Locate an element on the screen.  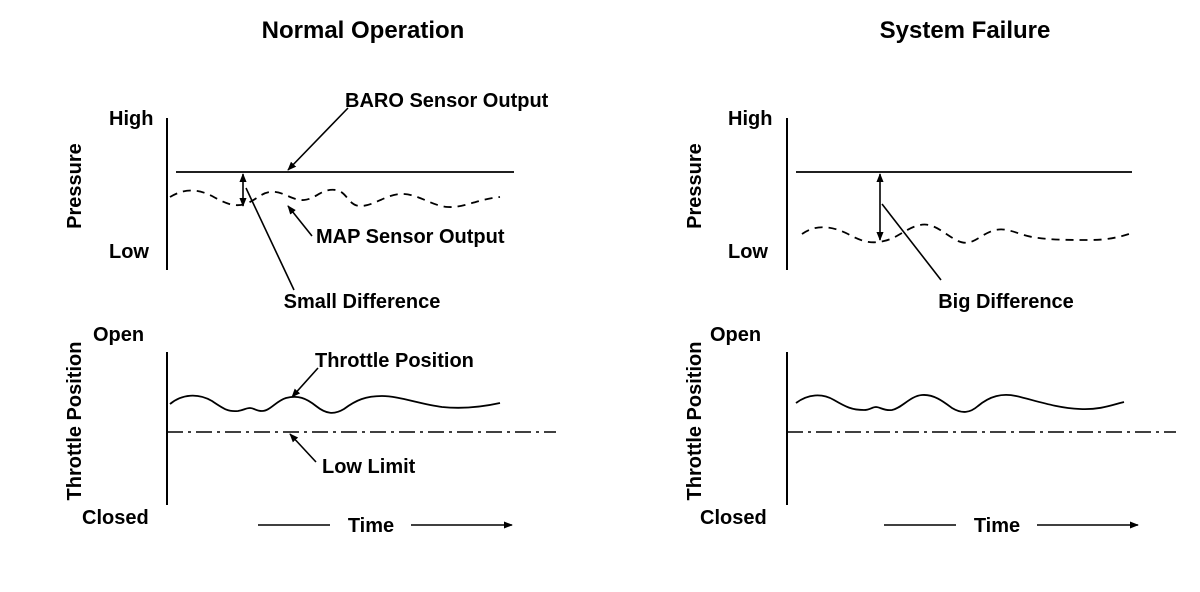
panel-title: Normal Operation is located at coordinates (363, 30).